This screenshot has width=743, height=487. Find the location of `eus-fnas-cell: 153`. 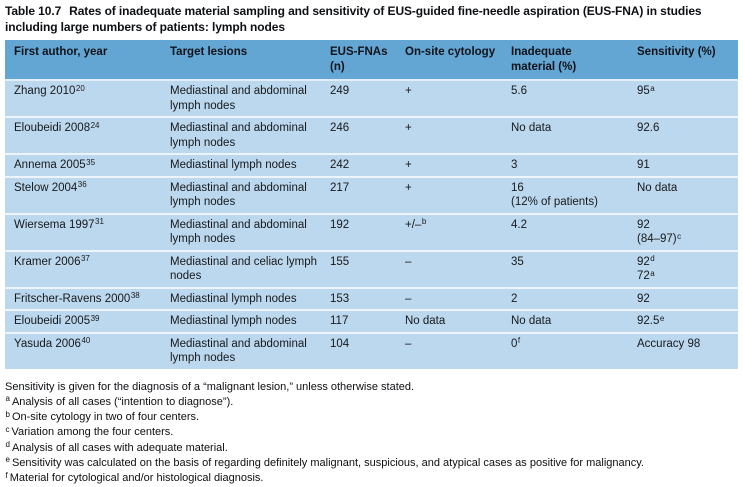

eus-fnas-cell: 153 is located at coordinates (358, 297).